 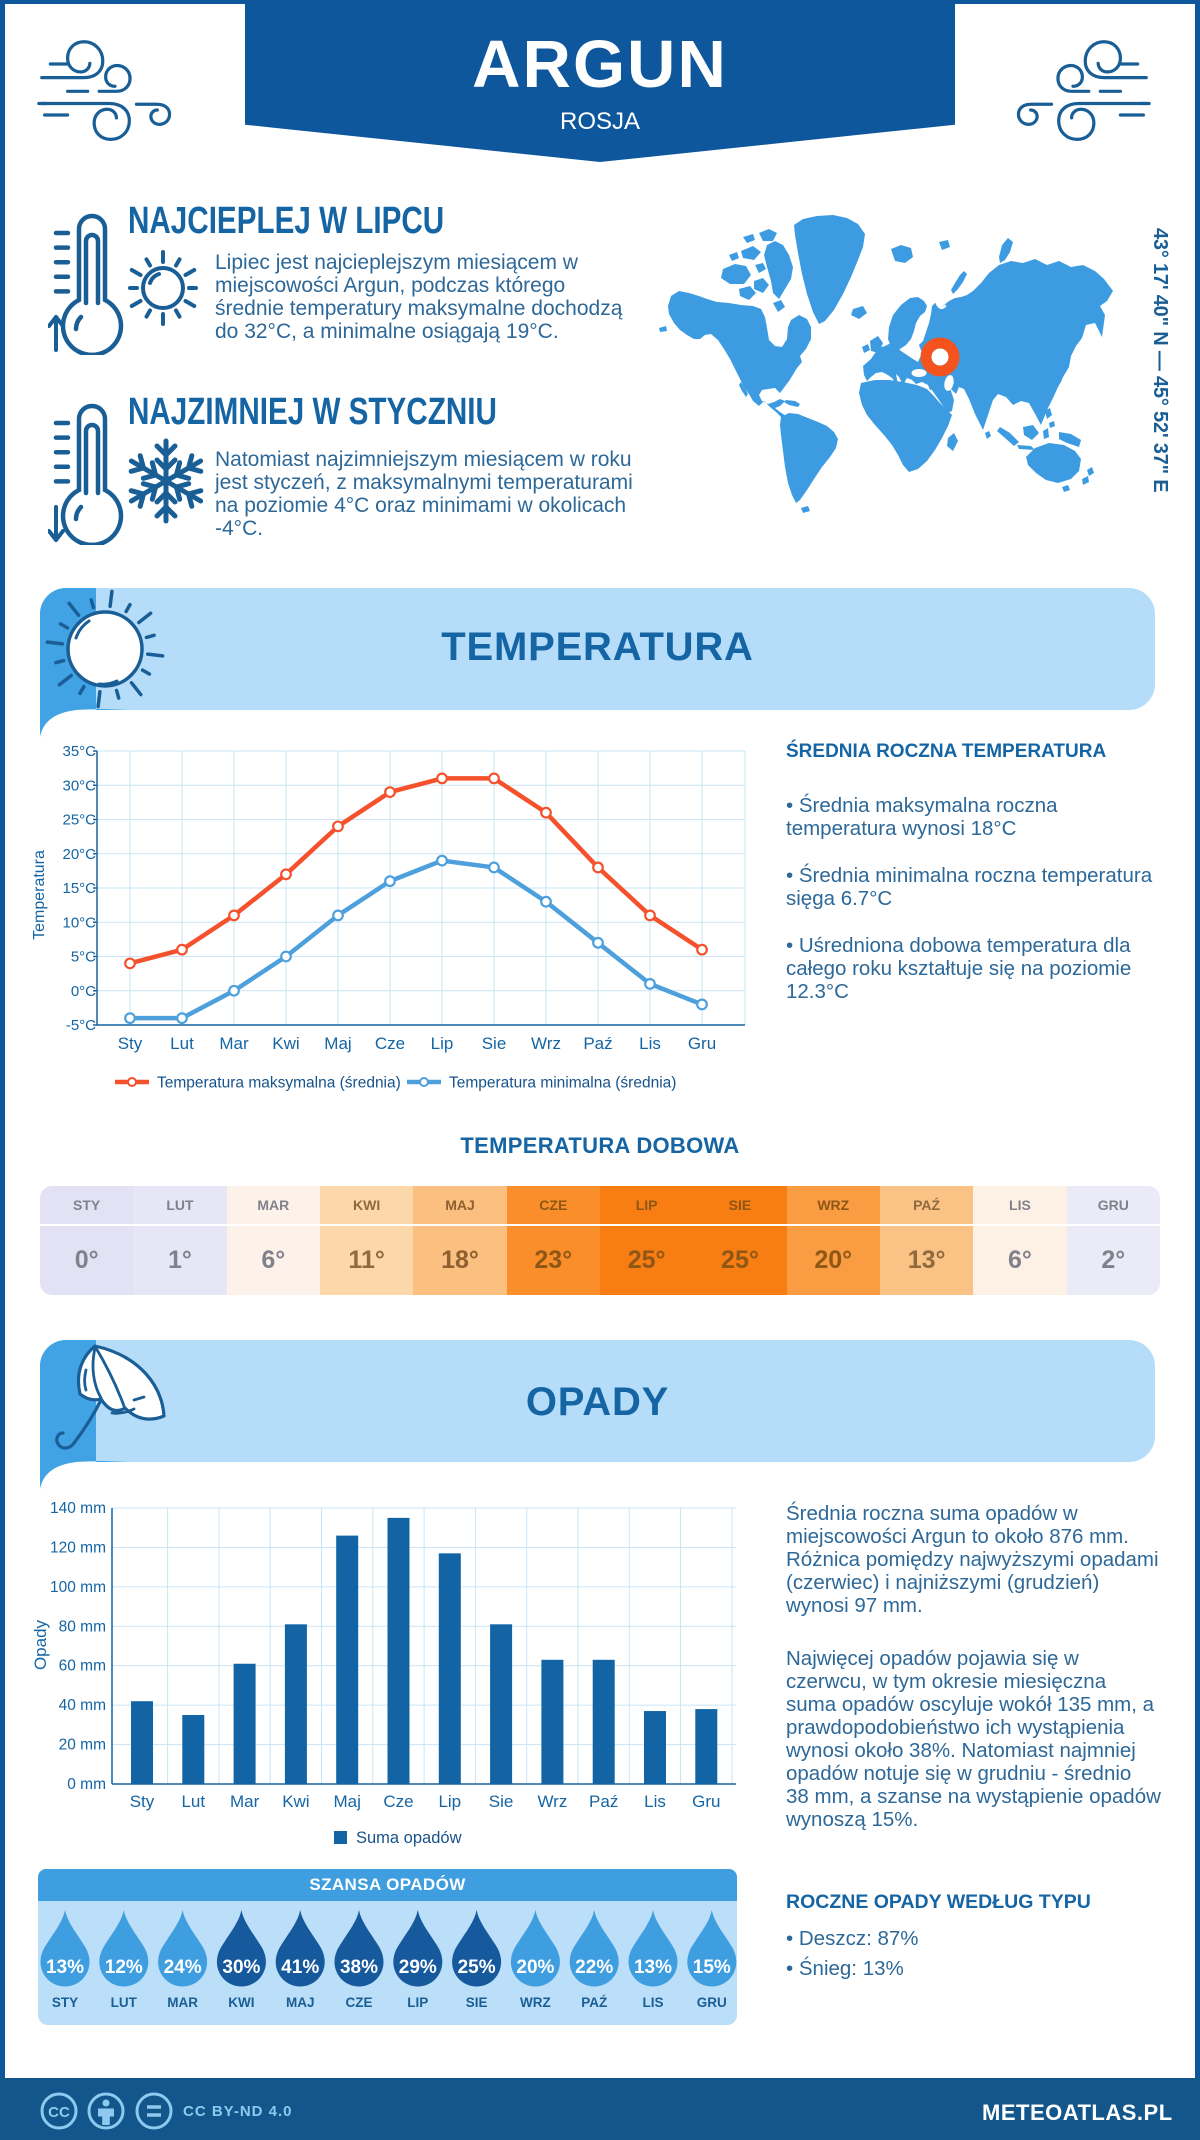 I want to click on svg-text: 120 mm, so click(x=78, y=1547).